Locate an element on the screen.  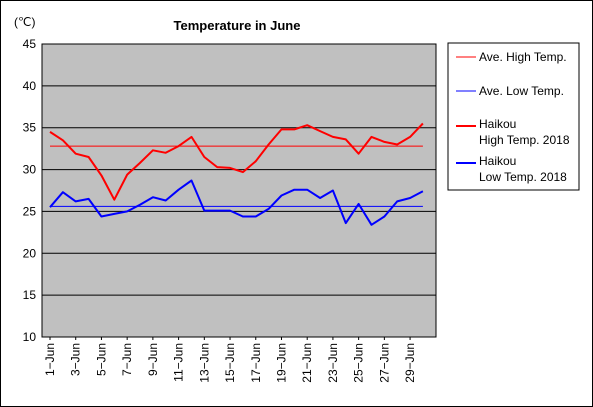
x-tick-label: 7−Jun is located at coordinates (127, 359).